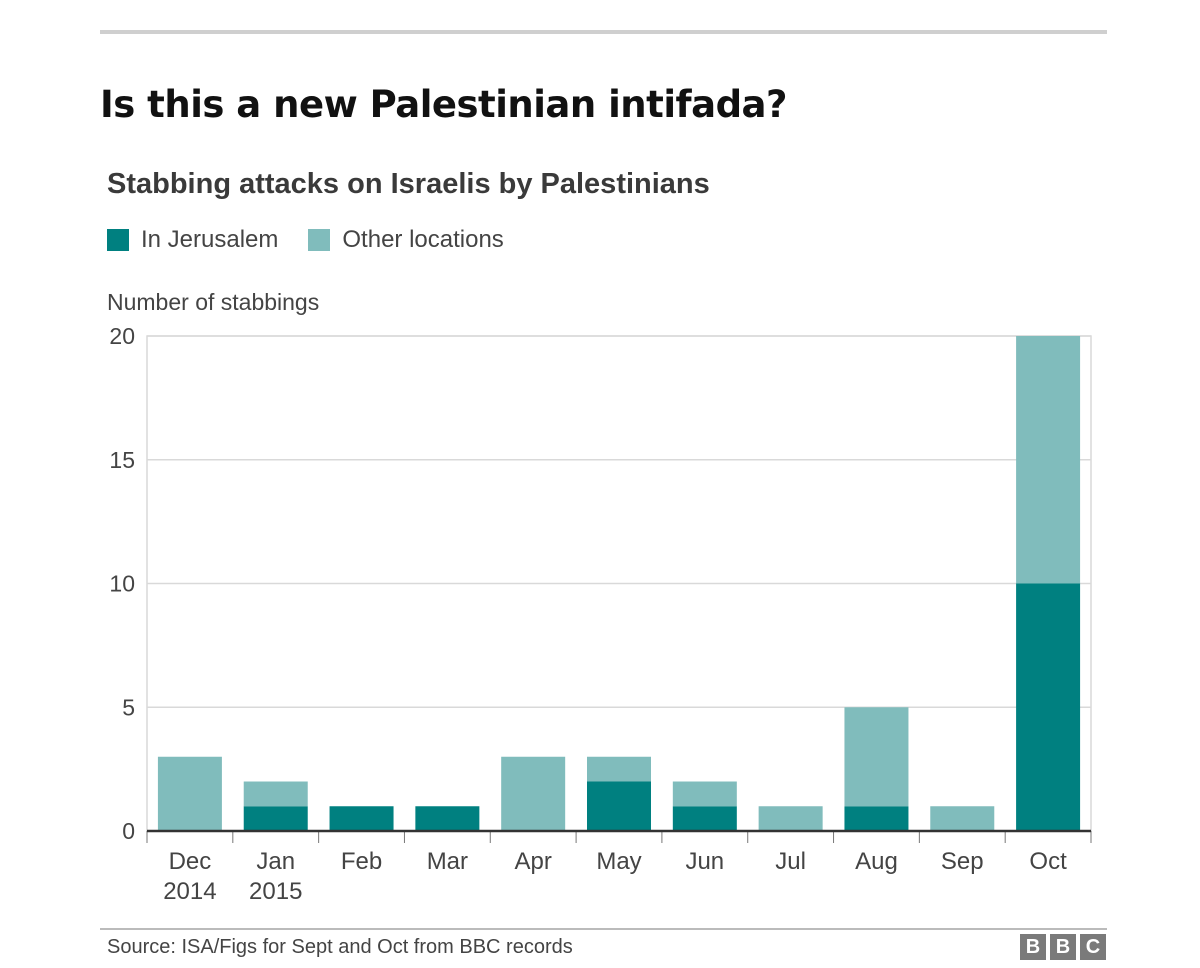 The image size is (1200, 968). I want to click on legend-label-other: Other locations, so click(423, 239).